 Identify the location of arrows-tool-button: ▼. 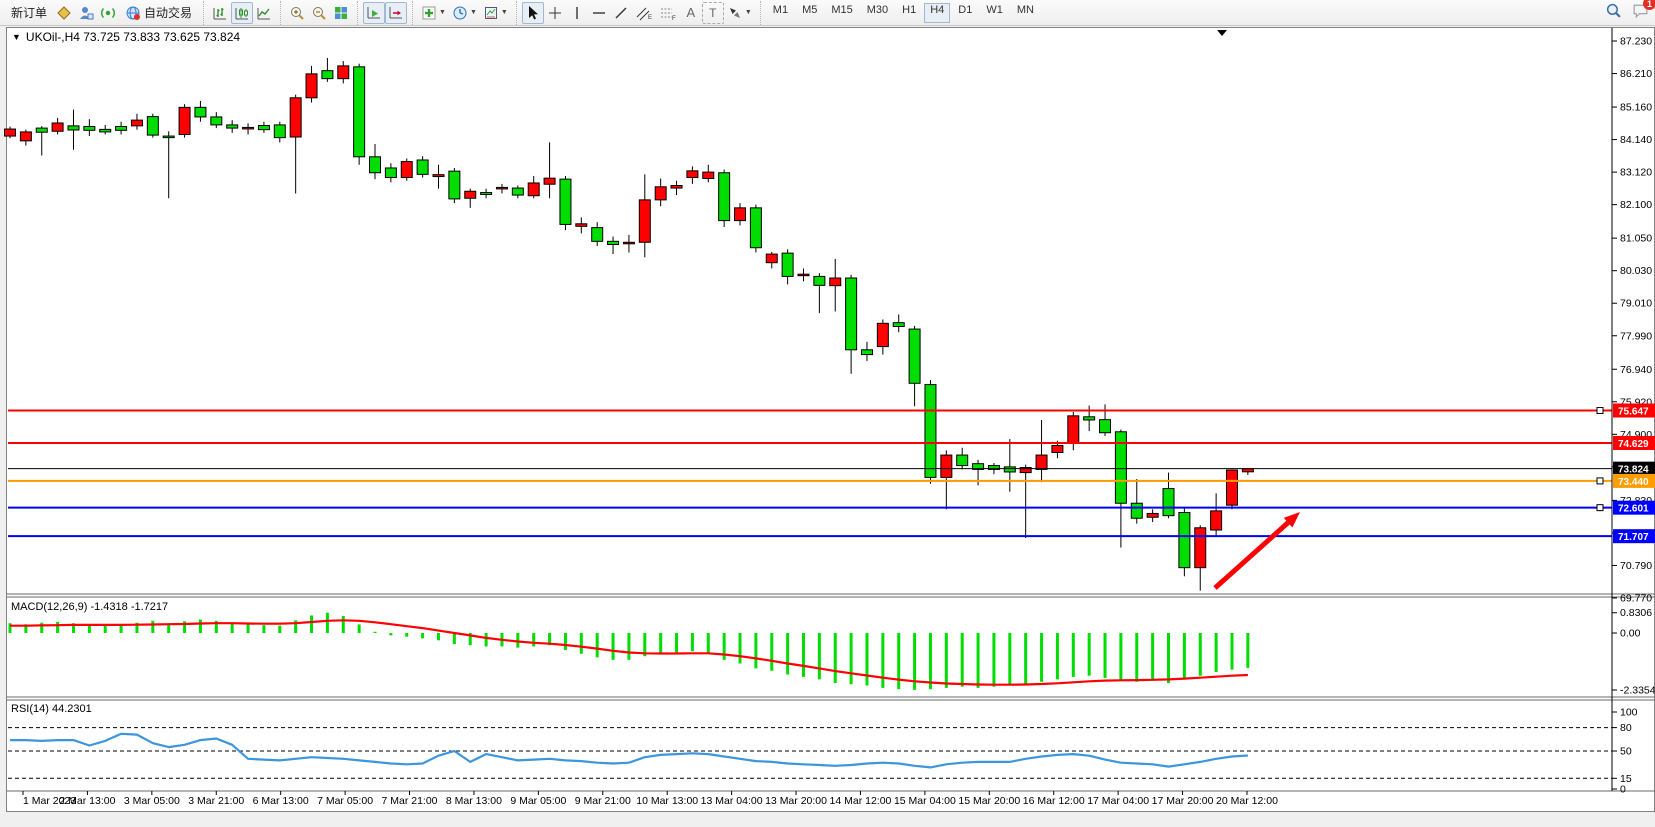
(739, 13).